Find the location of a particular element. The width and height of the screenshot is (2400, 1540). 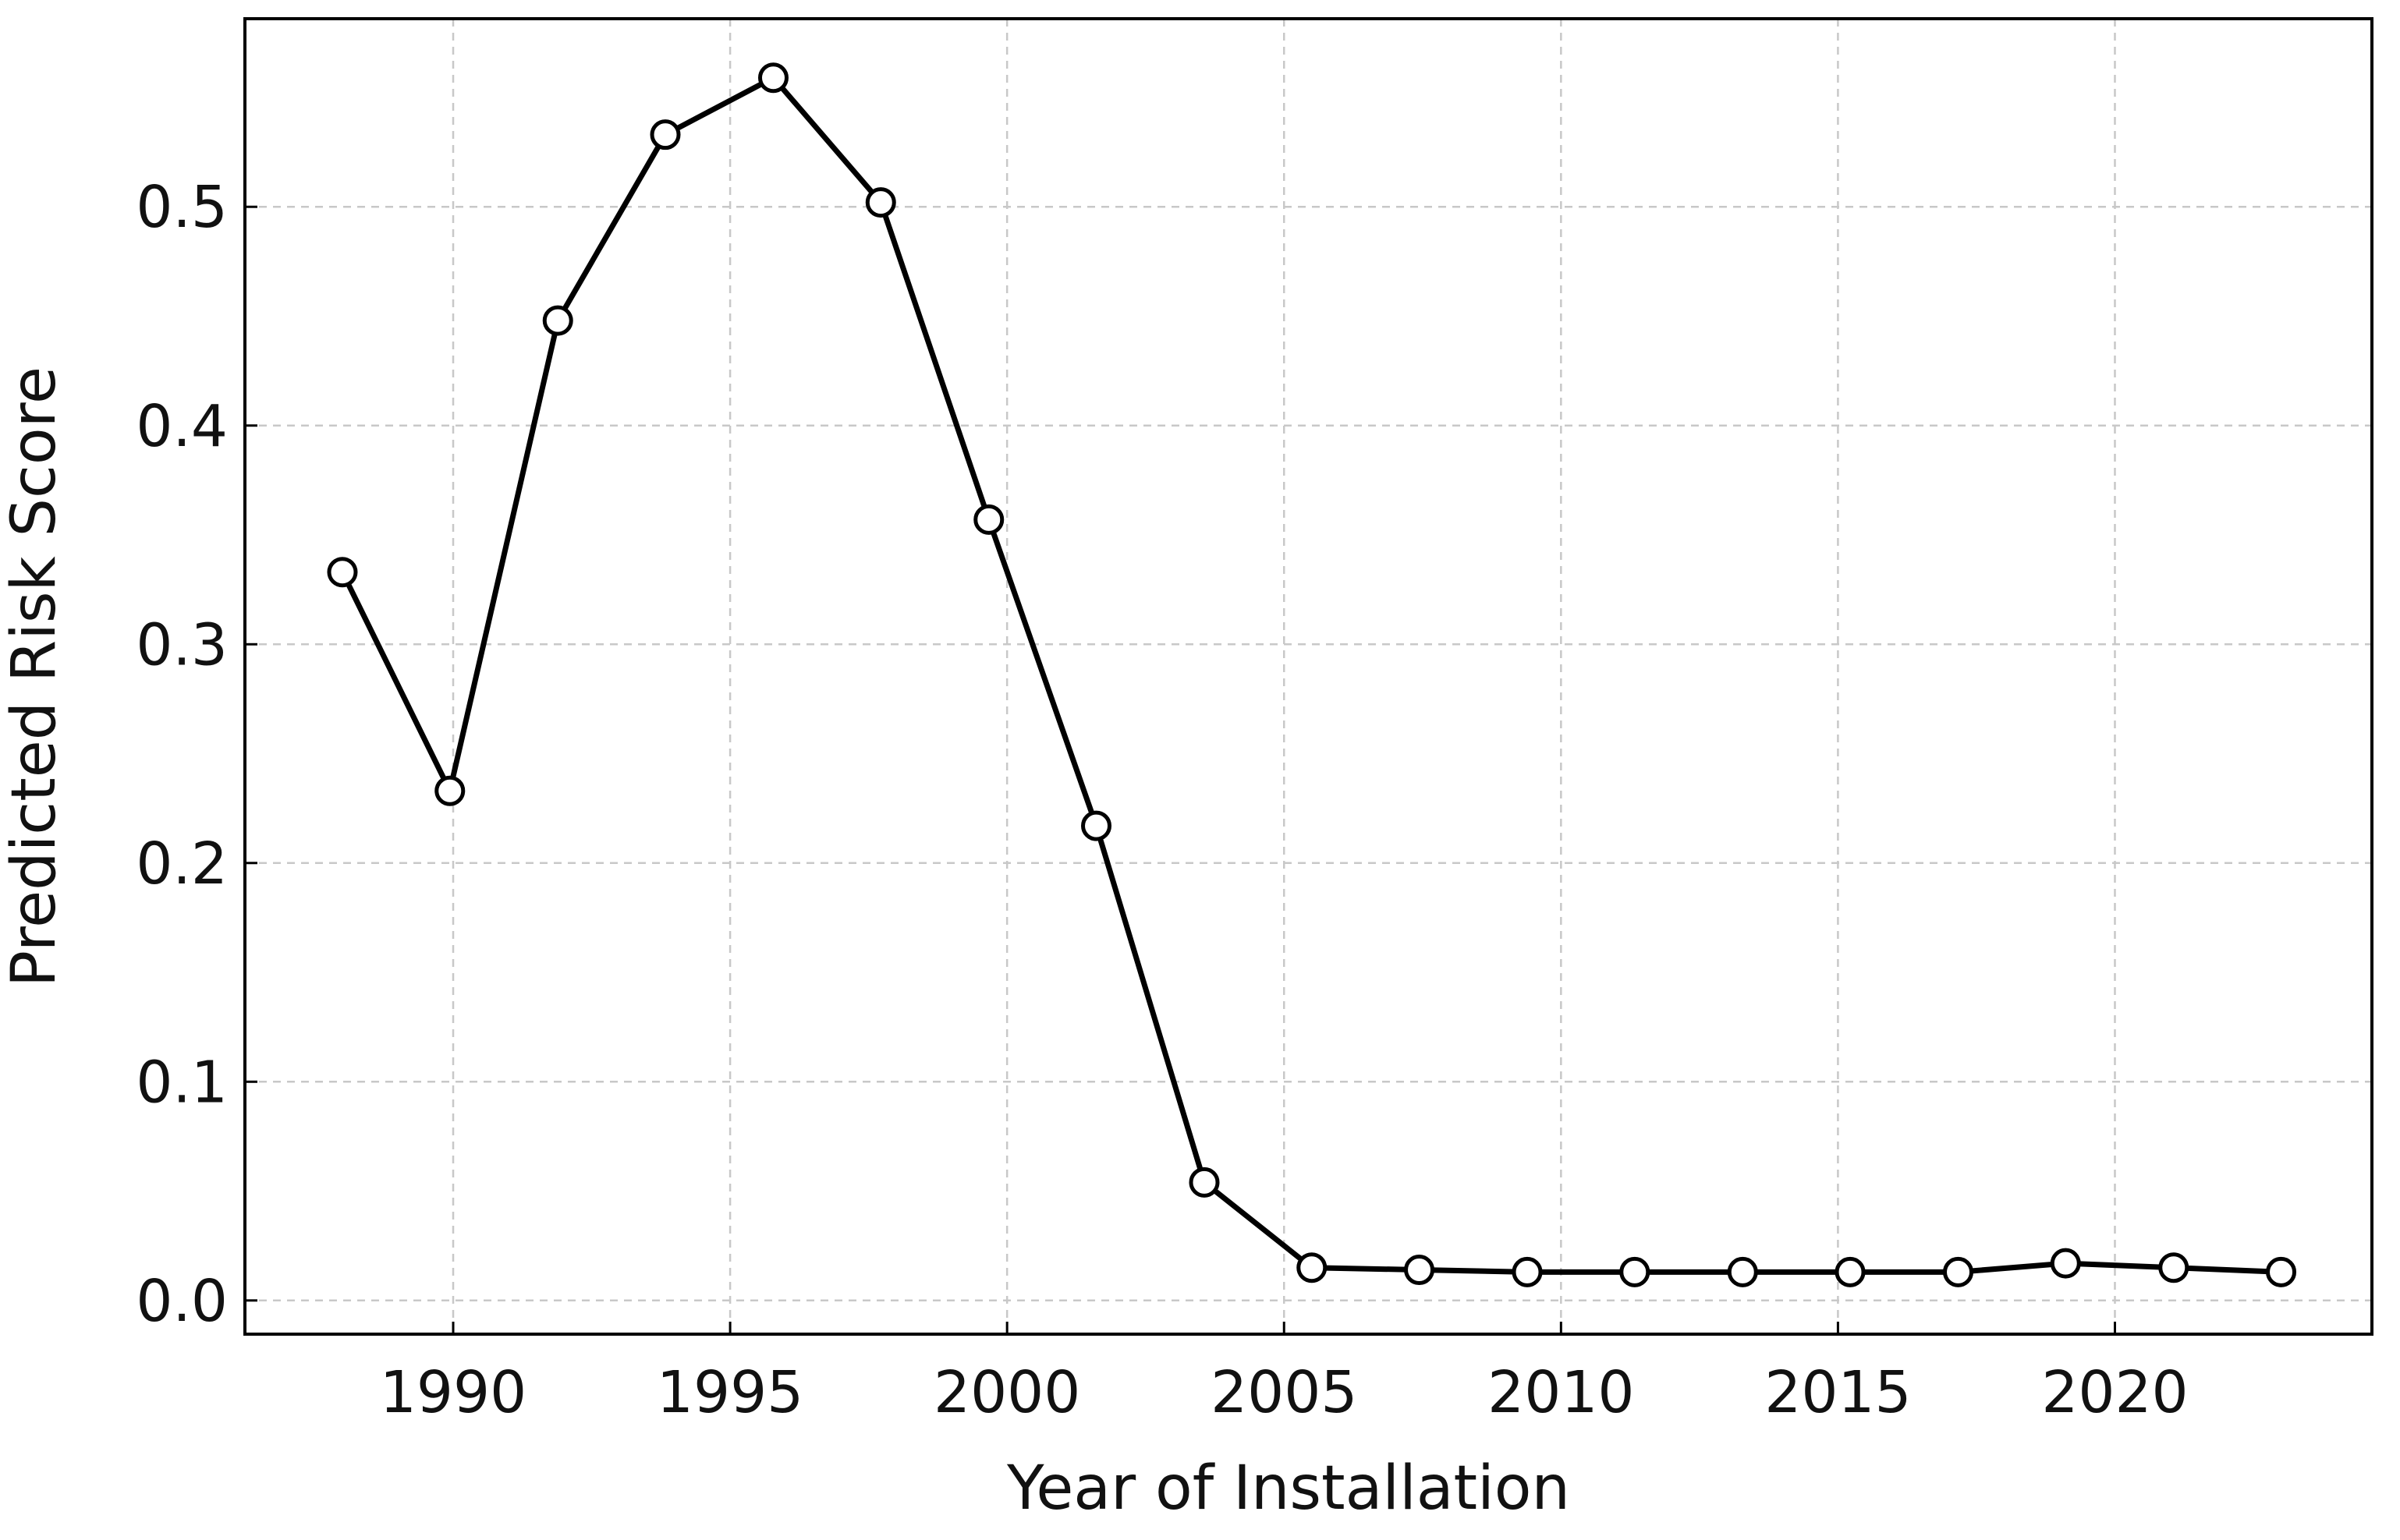

y-tick-label: 0.3 is located at coordinates (182, 645).